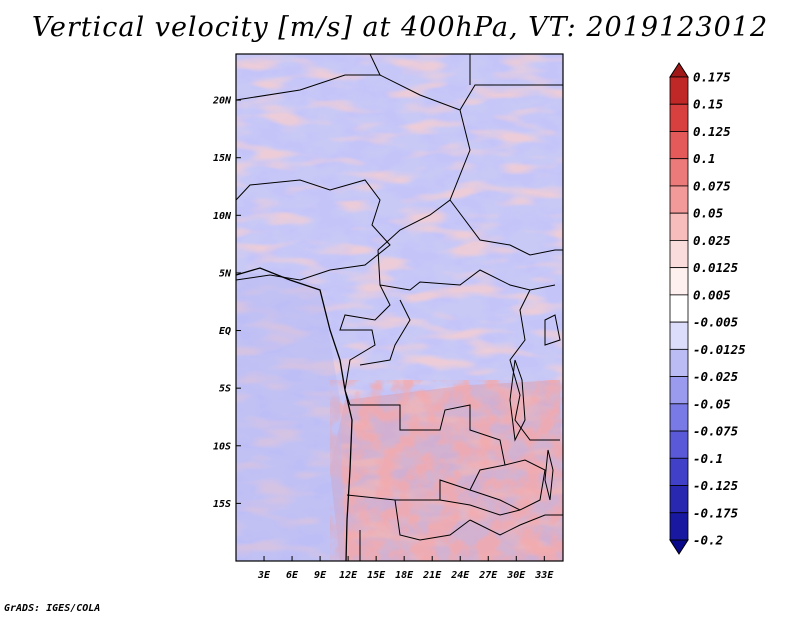 The width and height of the screenshot is (800, 618). Describe the element at coordinates (708, 104) in the screenshot. I see `colorbar-label: 0.15` at that location.